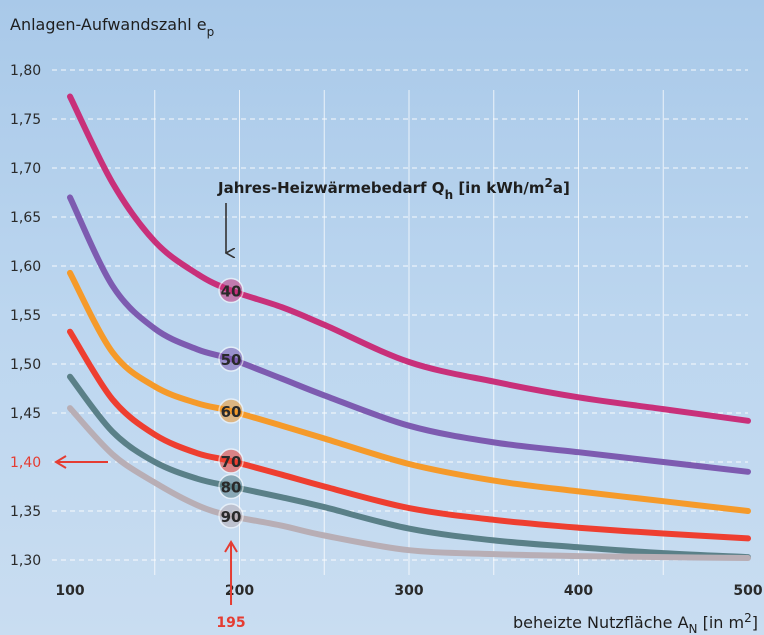  Describe the element at coordinates (721, 622) in the screenshot. I see `x-axis-label-mid: [in m` at that location.